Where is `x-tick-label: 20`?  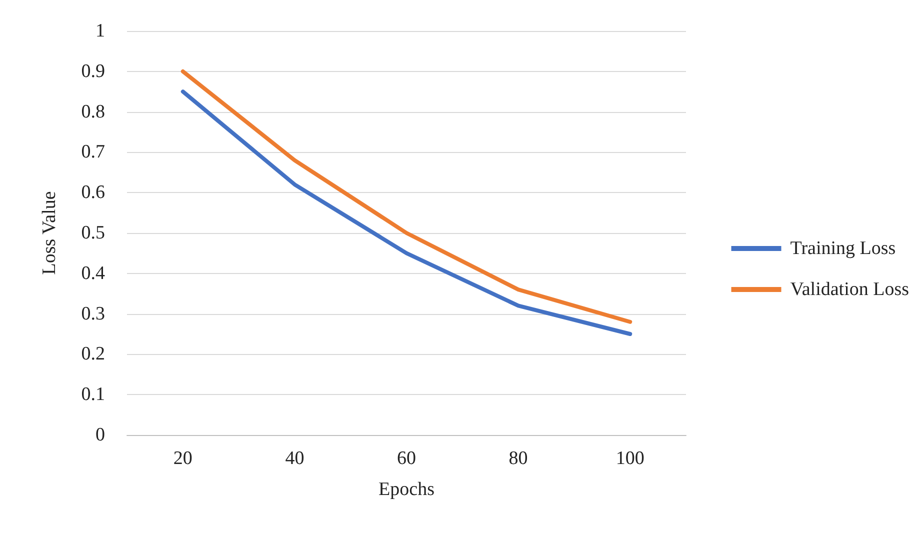
x-tick-label: 20 is located at coordinates (182, 458).